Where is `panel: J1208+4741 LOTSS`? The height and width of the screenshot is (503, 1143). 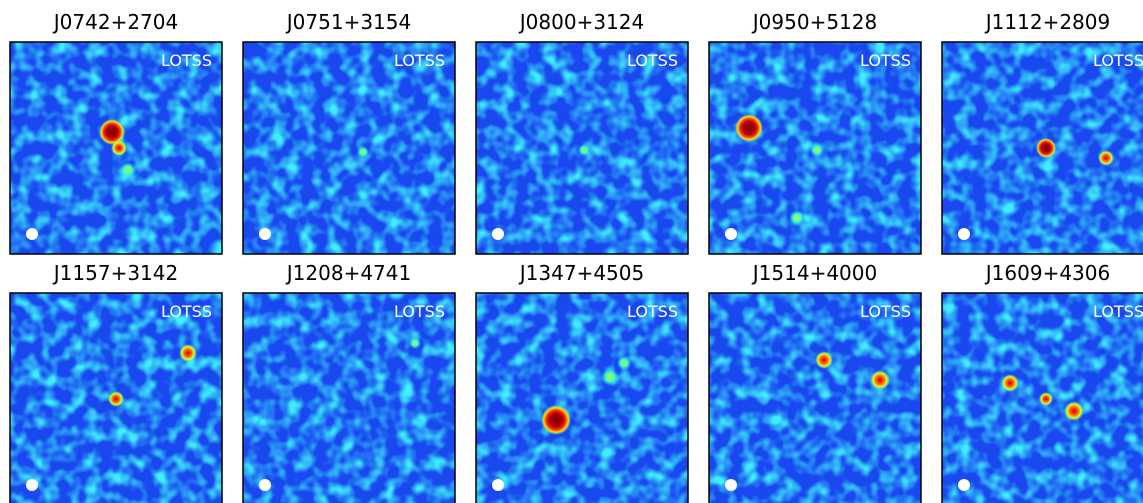
panel: J1208+4741 LOTSS is located at coordinates (349, 382).